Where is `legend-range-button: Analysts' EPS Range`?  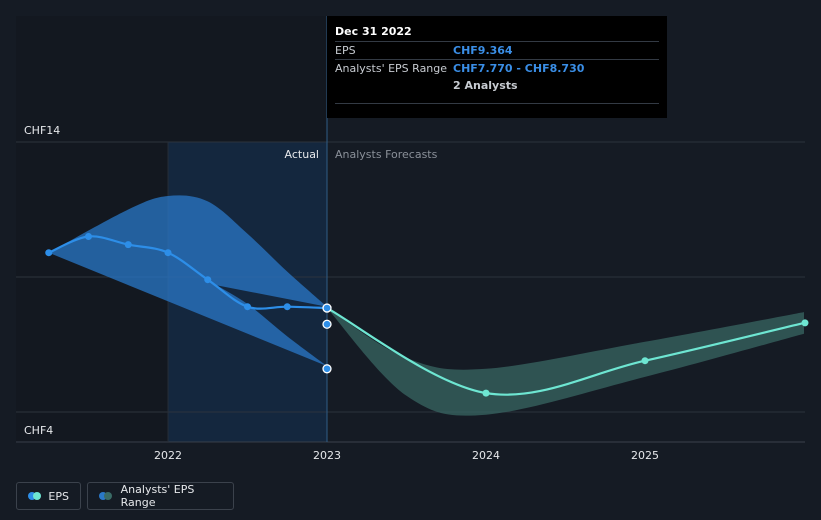
legend-range-button: Analysts' EPS Range is located at coordinates (160, 496).